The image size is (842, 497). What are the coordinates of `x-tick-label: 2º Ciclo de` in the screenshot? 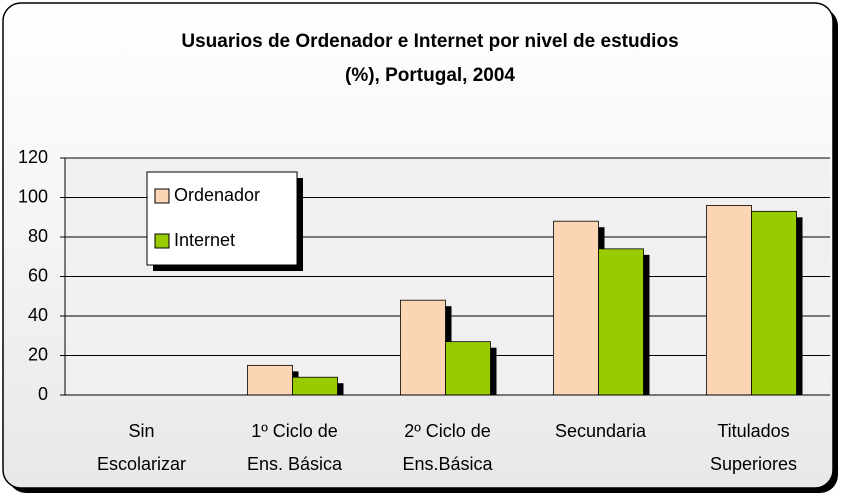 It's located at (447, 431).